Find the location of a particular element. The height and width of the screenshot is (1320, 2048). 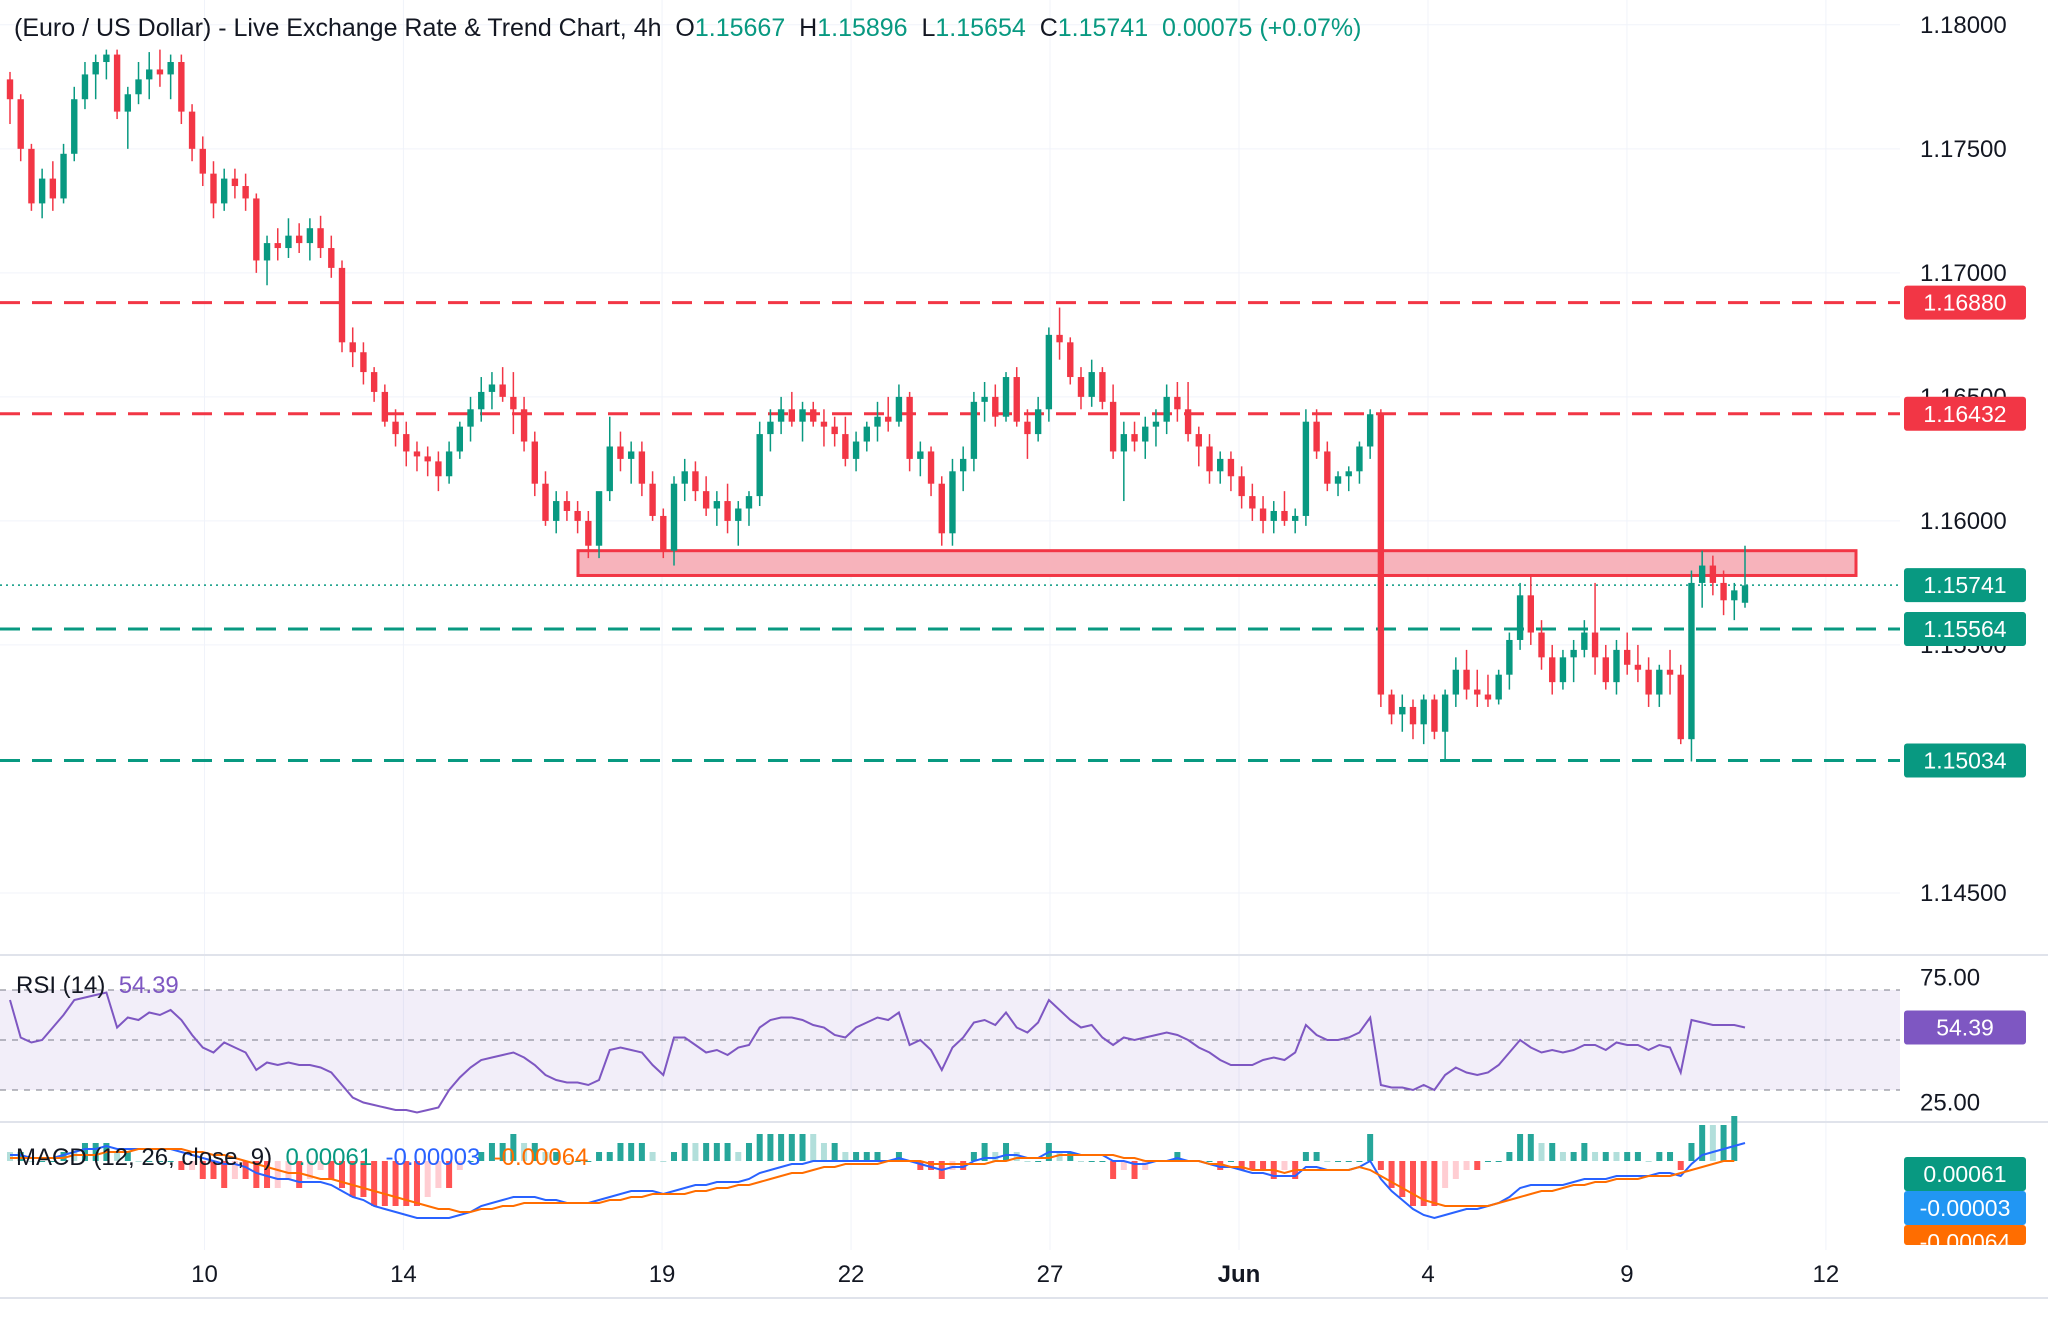

x-tick-label: 22 is located at coordinates (851, 1274).